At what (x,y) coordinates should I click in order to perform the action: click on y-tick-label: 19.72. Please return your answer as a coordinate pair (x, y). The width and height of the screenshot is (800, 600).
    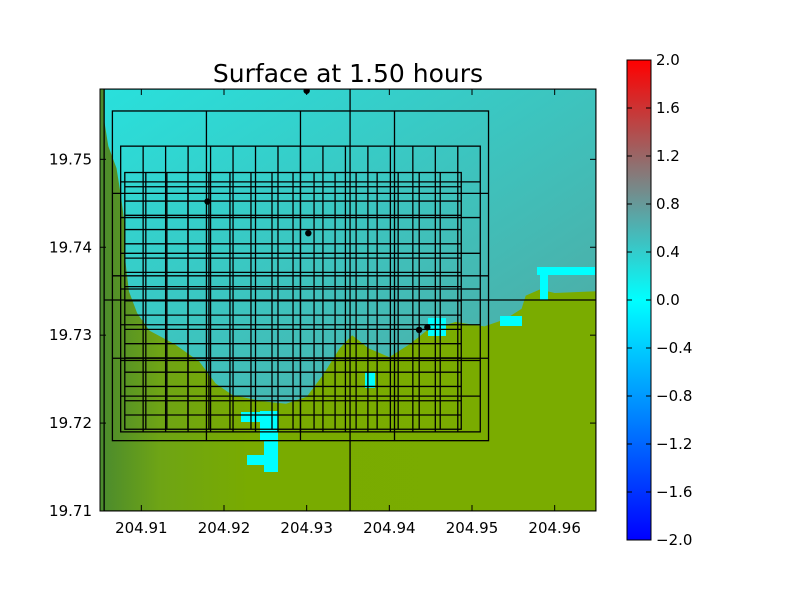
    Looking at the image, I should click on (70, 423).